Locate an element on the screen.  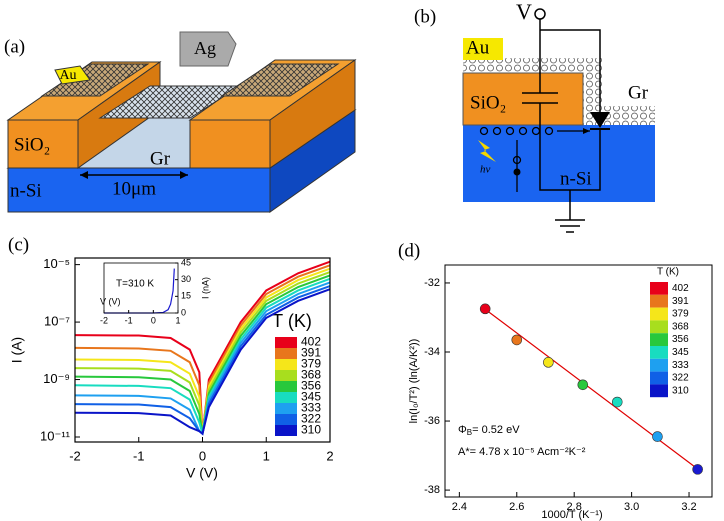
x-tick-label: 2.8 is located at coordinates (574, 507).